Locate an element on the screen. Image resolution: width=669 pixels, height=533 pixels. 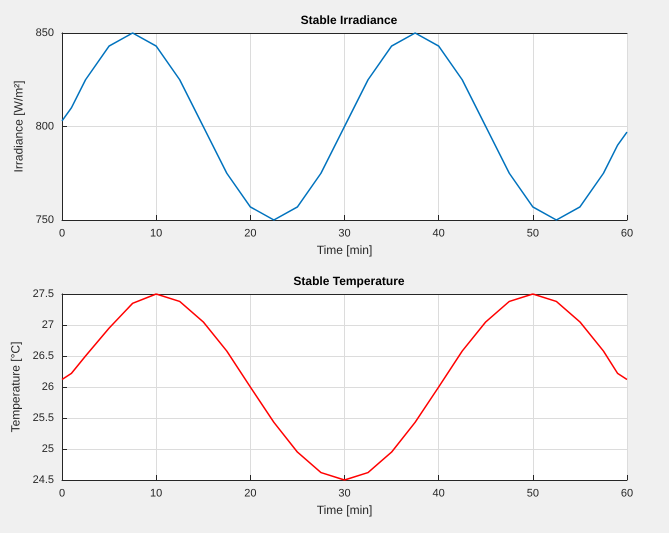
y-tick-label: 24.5 is located at coordinates (43, 480).